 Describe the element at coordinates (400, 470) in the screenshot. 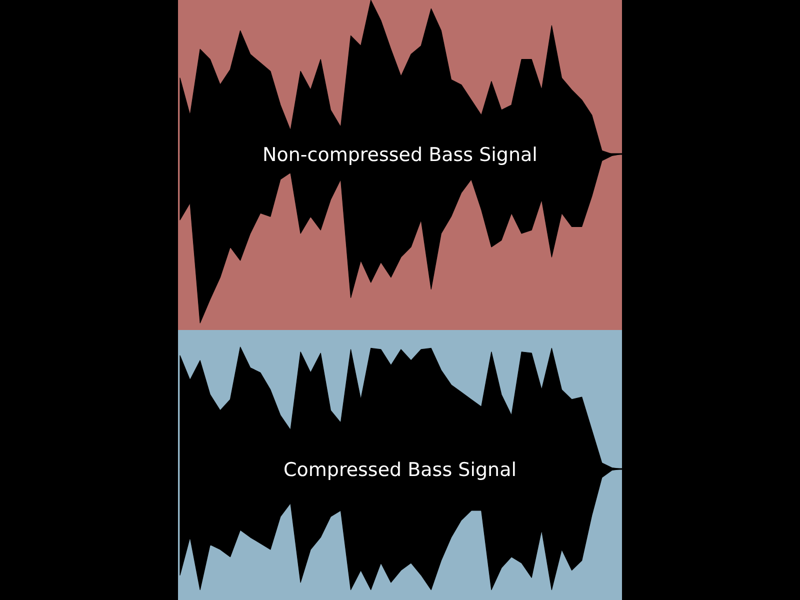

I see `annotation: Compressed Bass Signal` at that location.